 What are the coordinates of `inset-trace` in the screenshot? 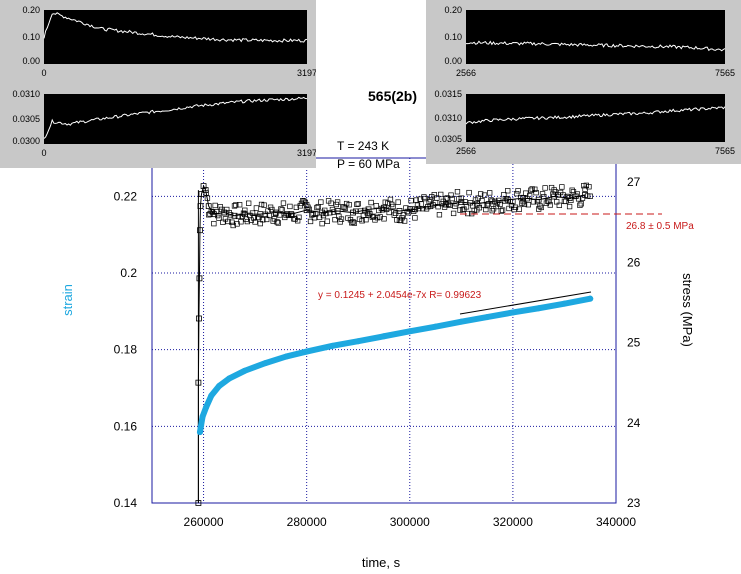 It's located at (175, 117).